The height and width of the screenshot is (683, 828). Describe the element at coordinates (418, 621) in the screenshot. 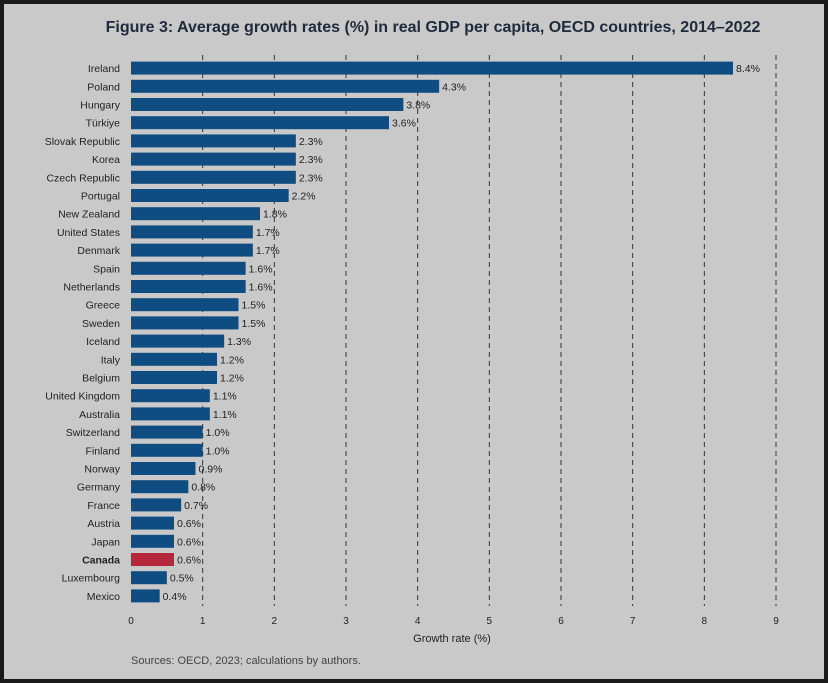

I see `x-tick-label: 4` at that location.